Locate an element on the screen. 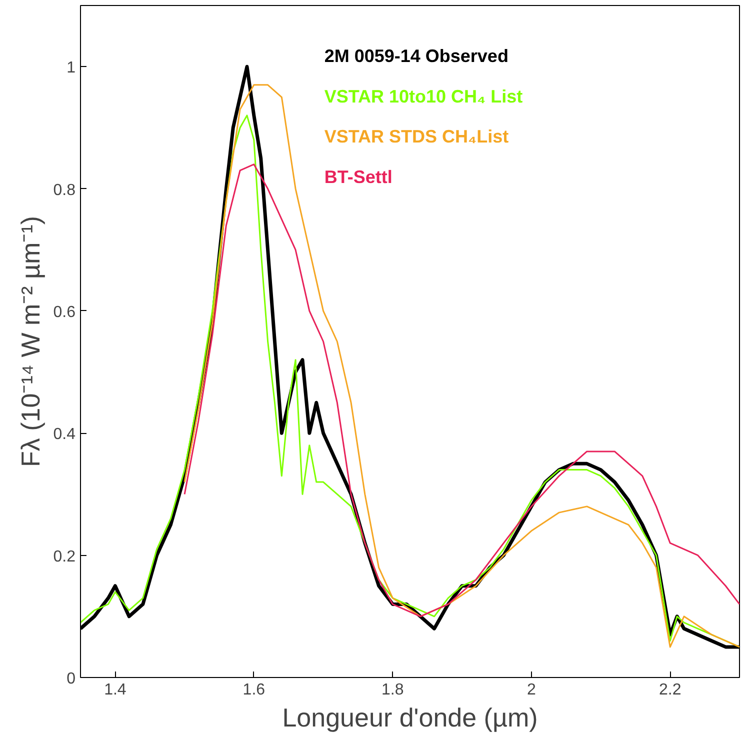  x-tick-label: 2 is located at coordinates (531, 690).